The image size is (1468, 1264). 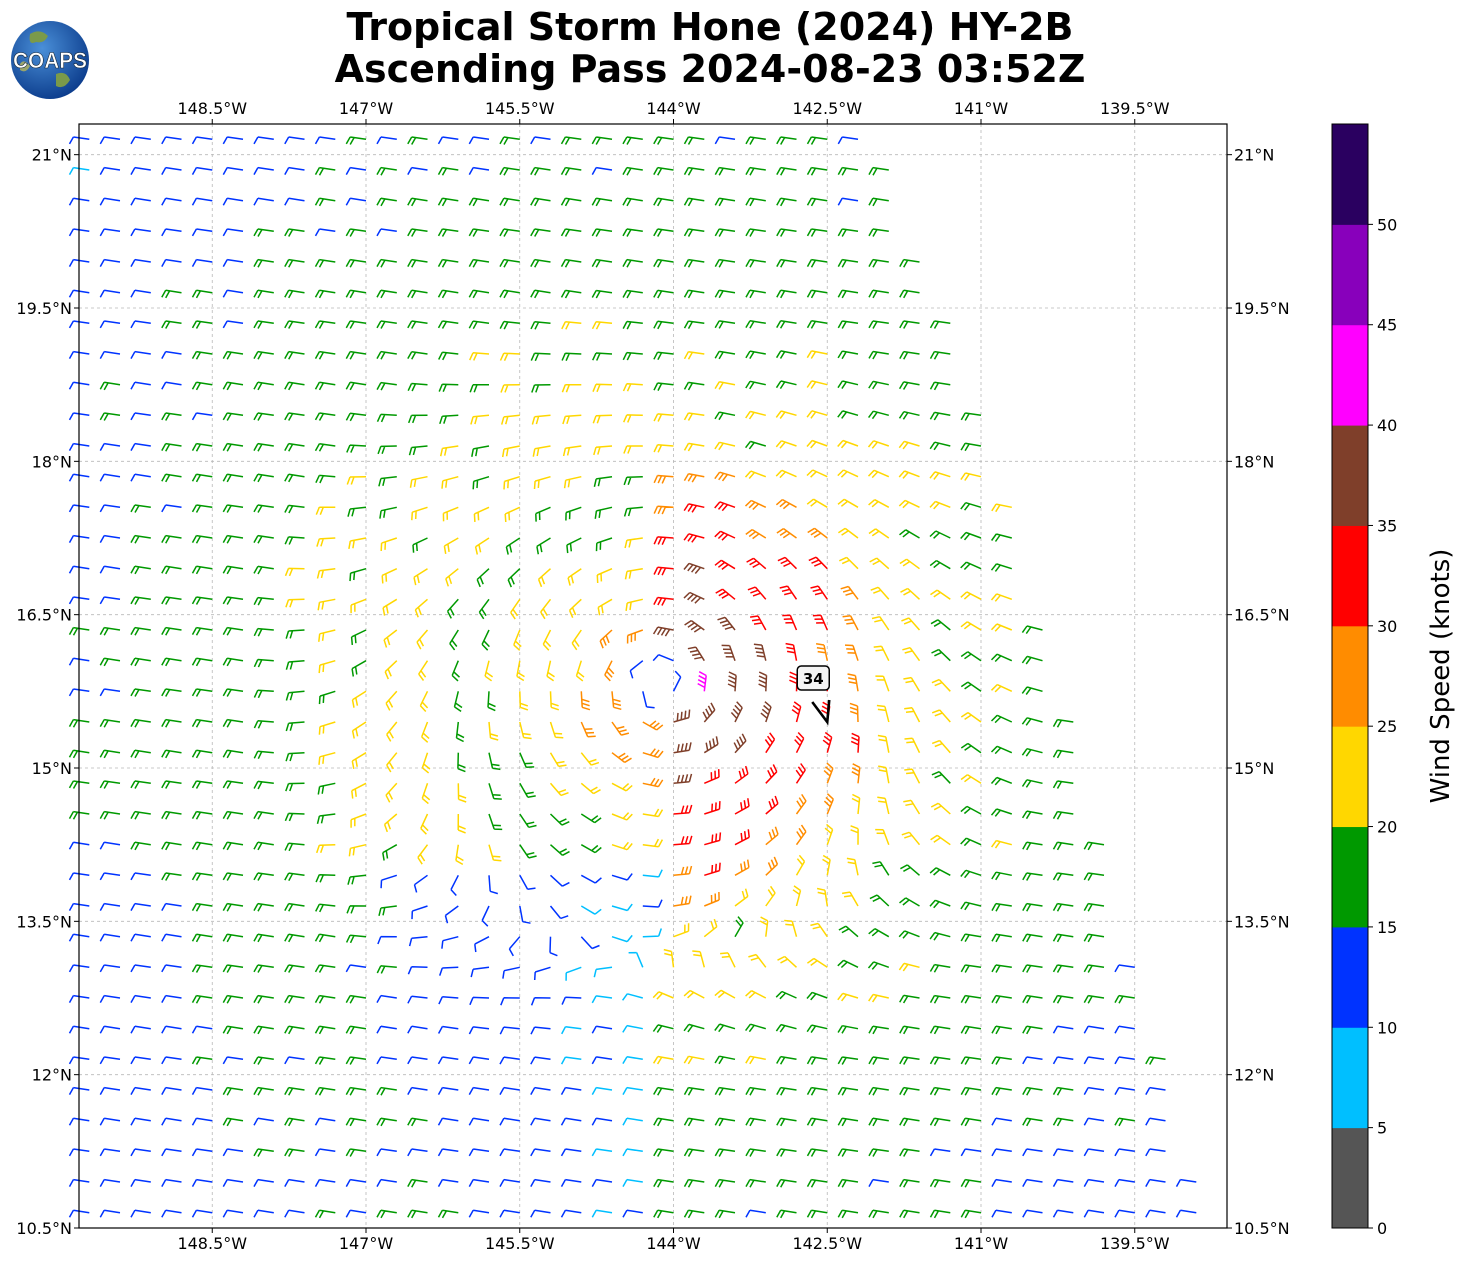 What do you see at coordinates (1387, 224) in the screenshot?
I see `colorbar-tick-label: 50` at bounding box center [1387, 224].